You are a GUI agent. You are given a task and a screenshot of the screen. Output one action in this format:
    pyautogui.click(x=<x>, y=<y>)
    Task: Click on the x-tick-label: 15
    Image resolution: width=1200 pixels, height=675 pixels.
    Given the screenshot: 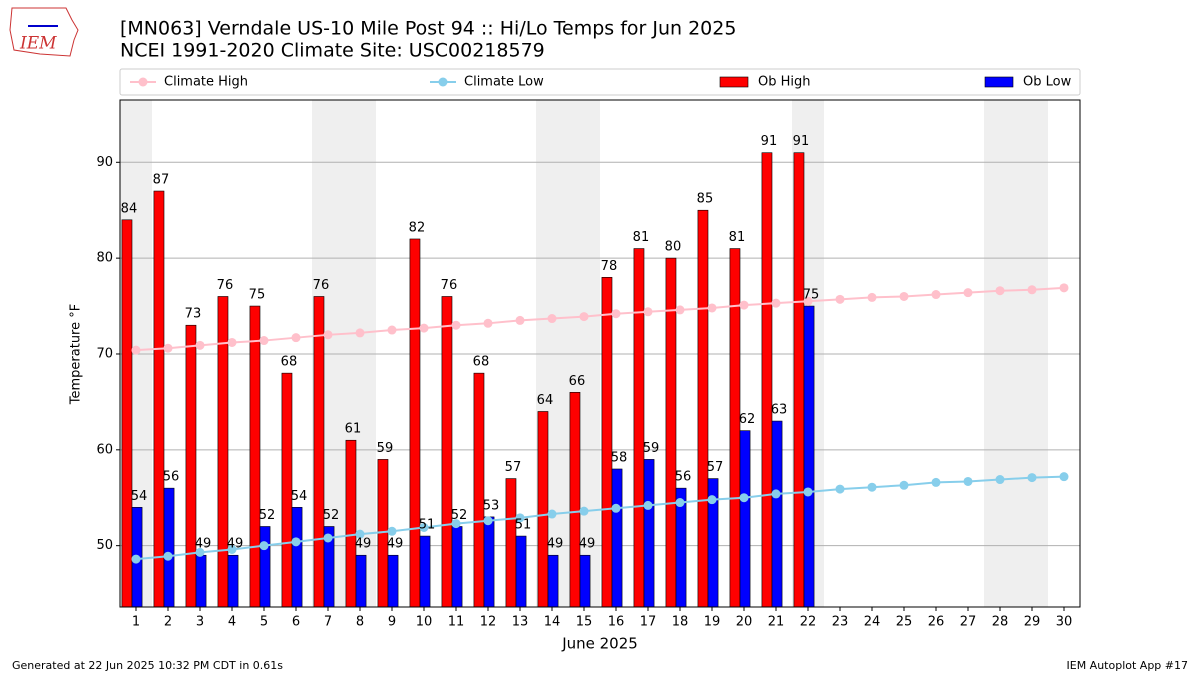 What is the action you would take?
    pyautogui.click(x=584, y=622)
    